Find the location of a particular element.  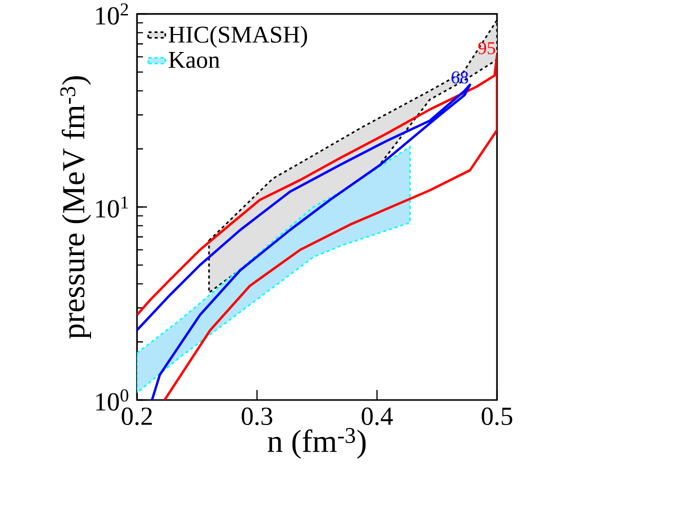

y-axis-title: pressure (MeV fm$^{-3}$) is located at coordinates (75, 207).